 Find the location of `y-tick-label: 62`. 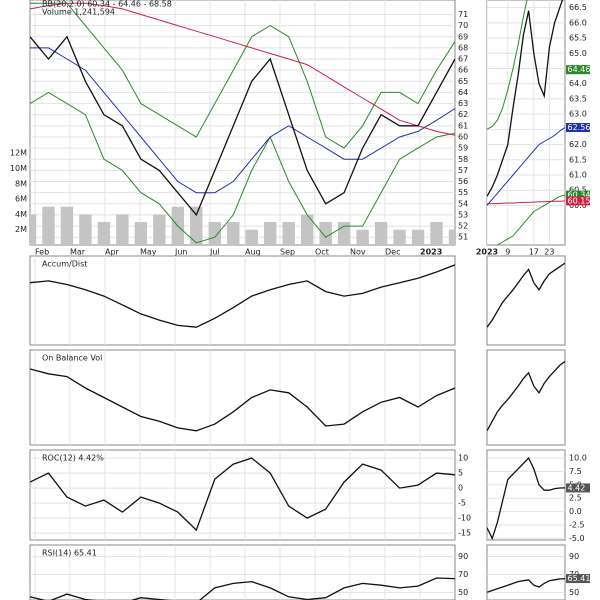

y-tick-label: 62 is located at coordinates (463, 114).